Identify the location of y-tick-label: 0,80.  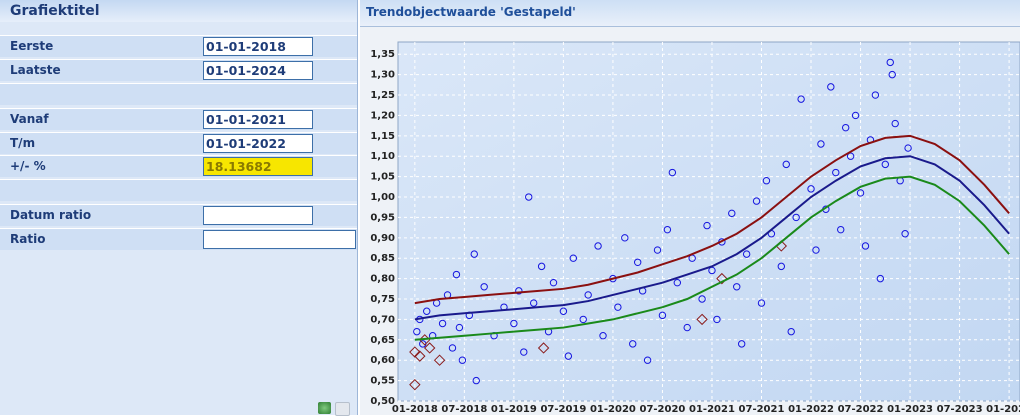
(382, 279).